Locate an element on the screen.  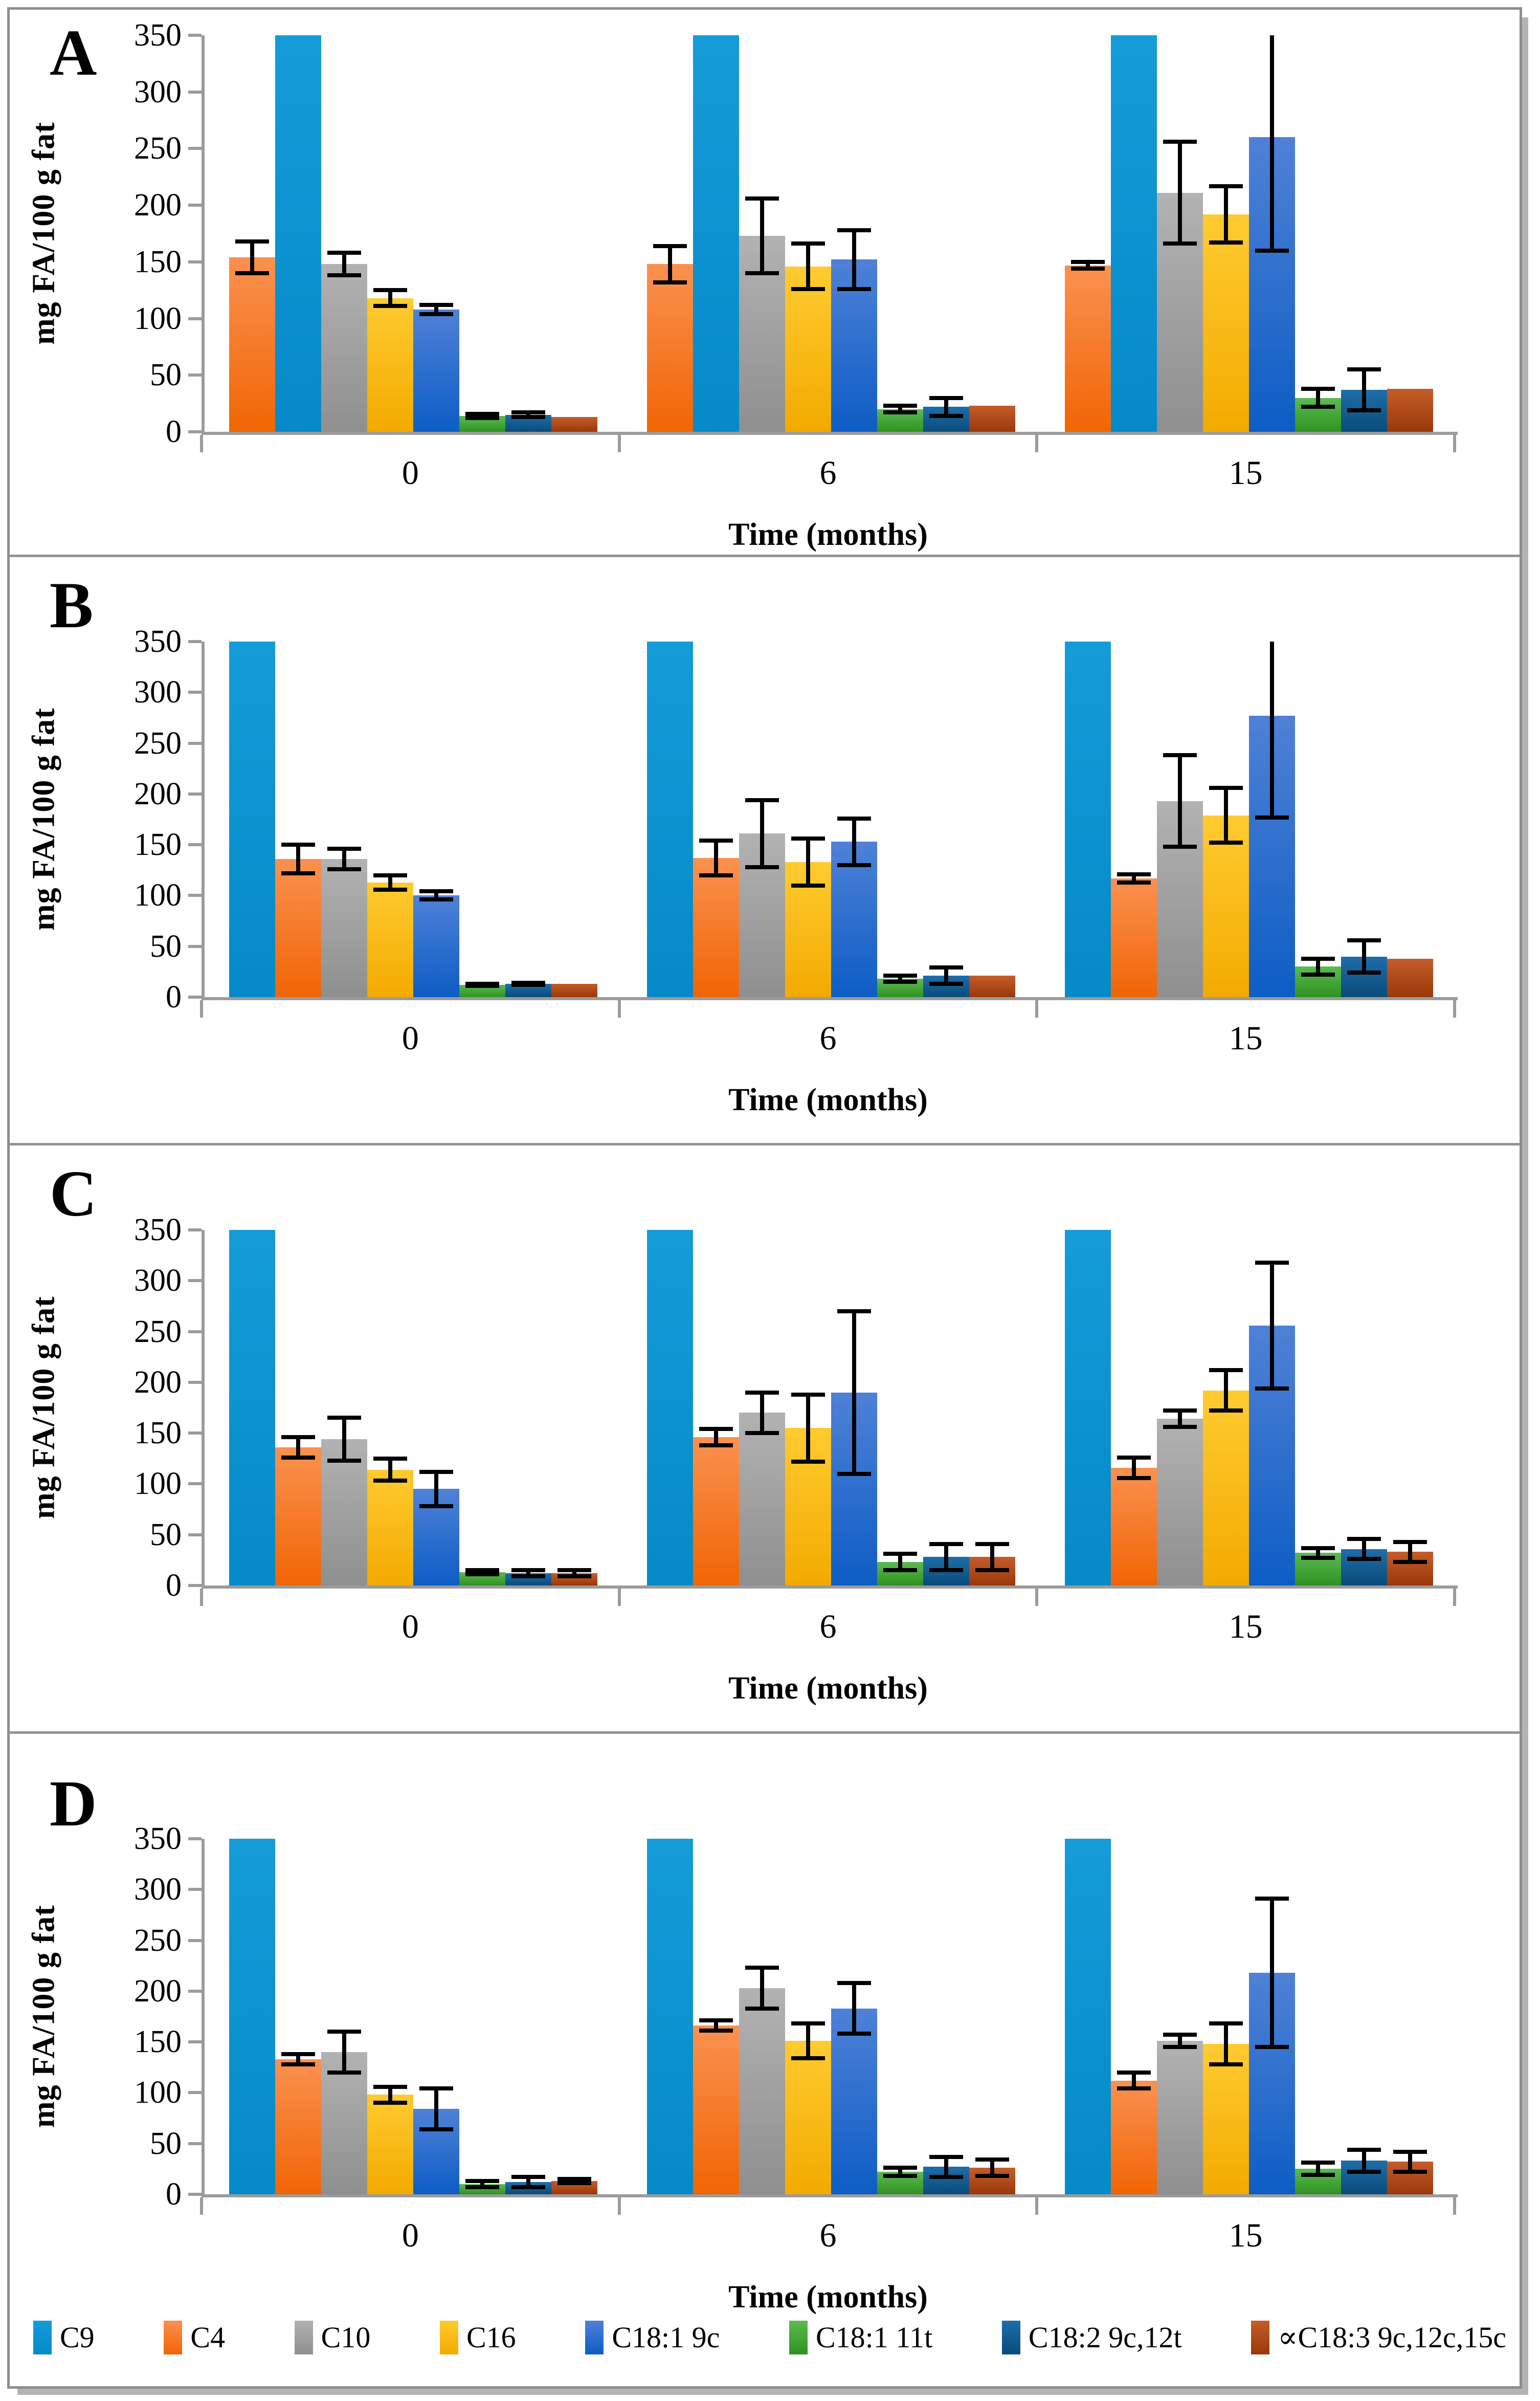
bar-C16-t0 is located at coordinates (390, 939).